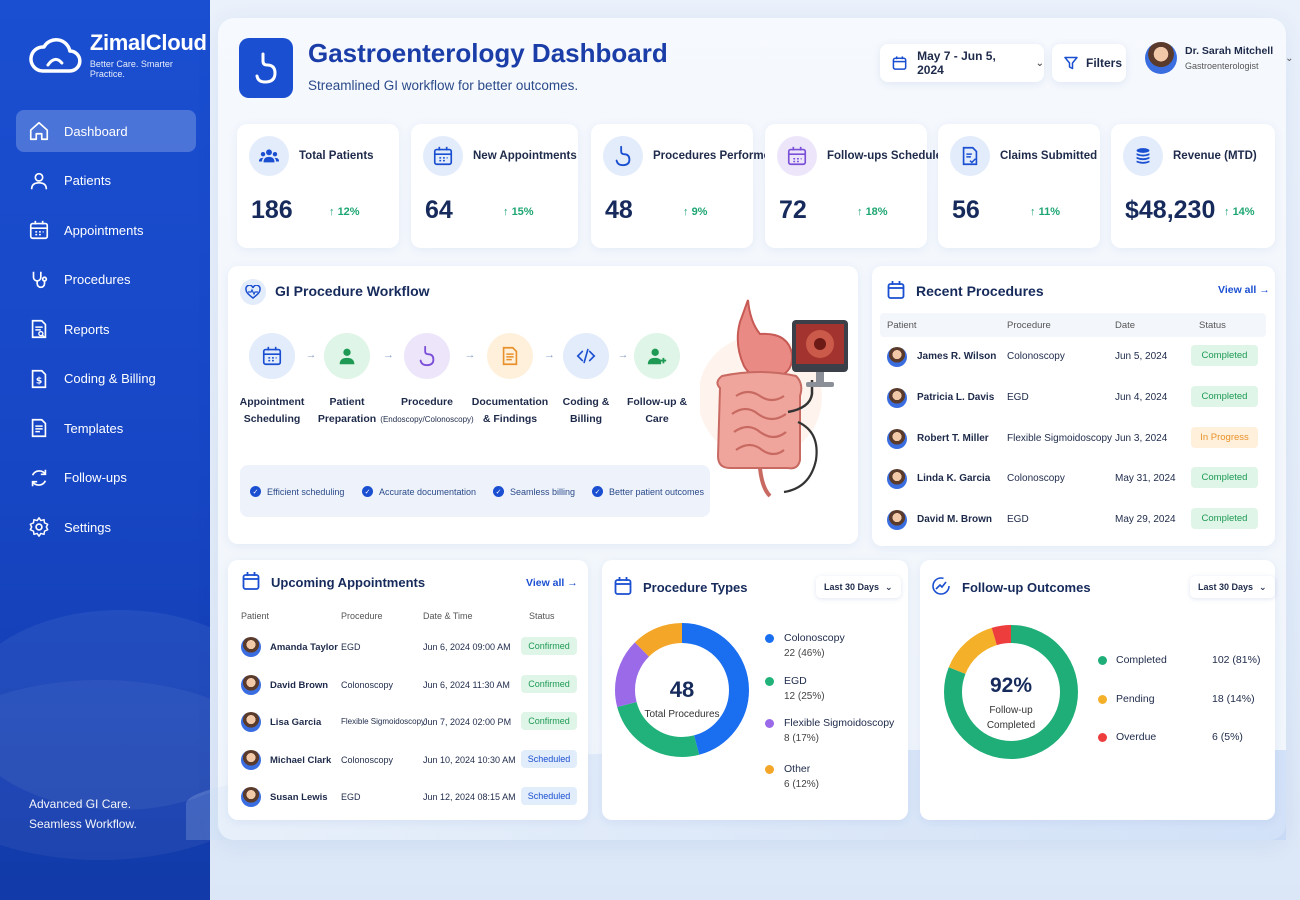 This screenshot has height=900, width=1300. I want to click on procedure-slice-egd, so click(682, 690).